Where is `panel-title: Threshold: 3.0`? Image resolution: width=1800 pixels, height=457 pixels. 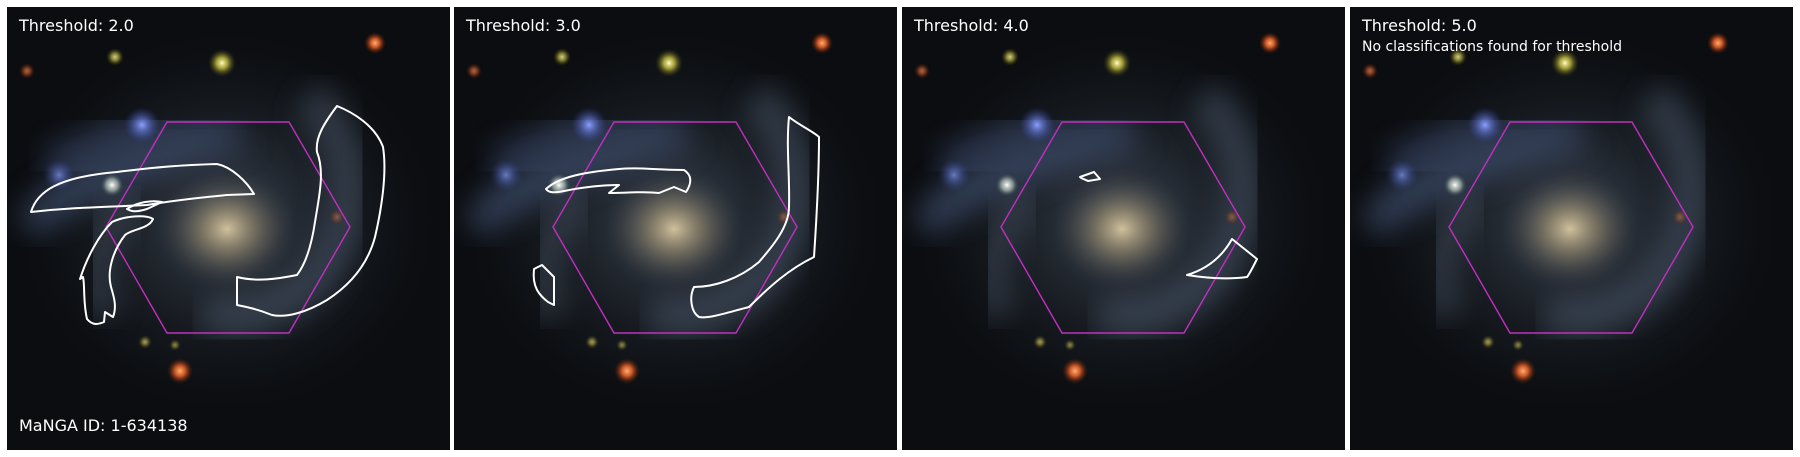 panel-title: Threshold: 3.0 is located at coordinates (523, 25).